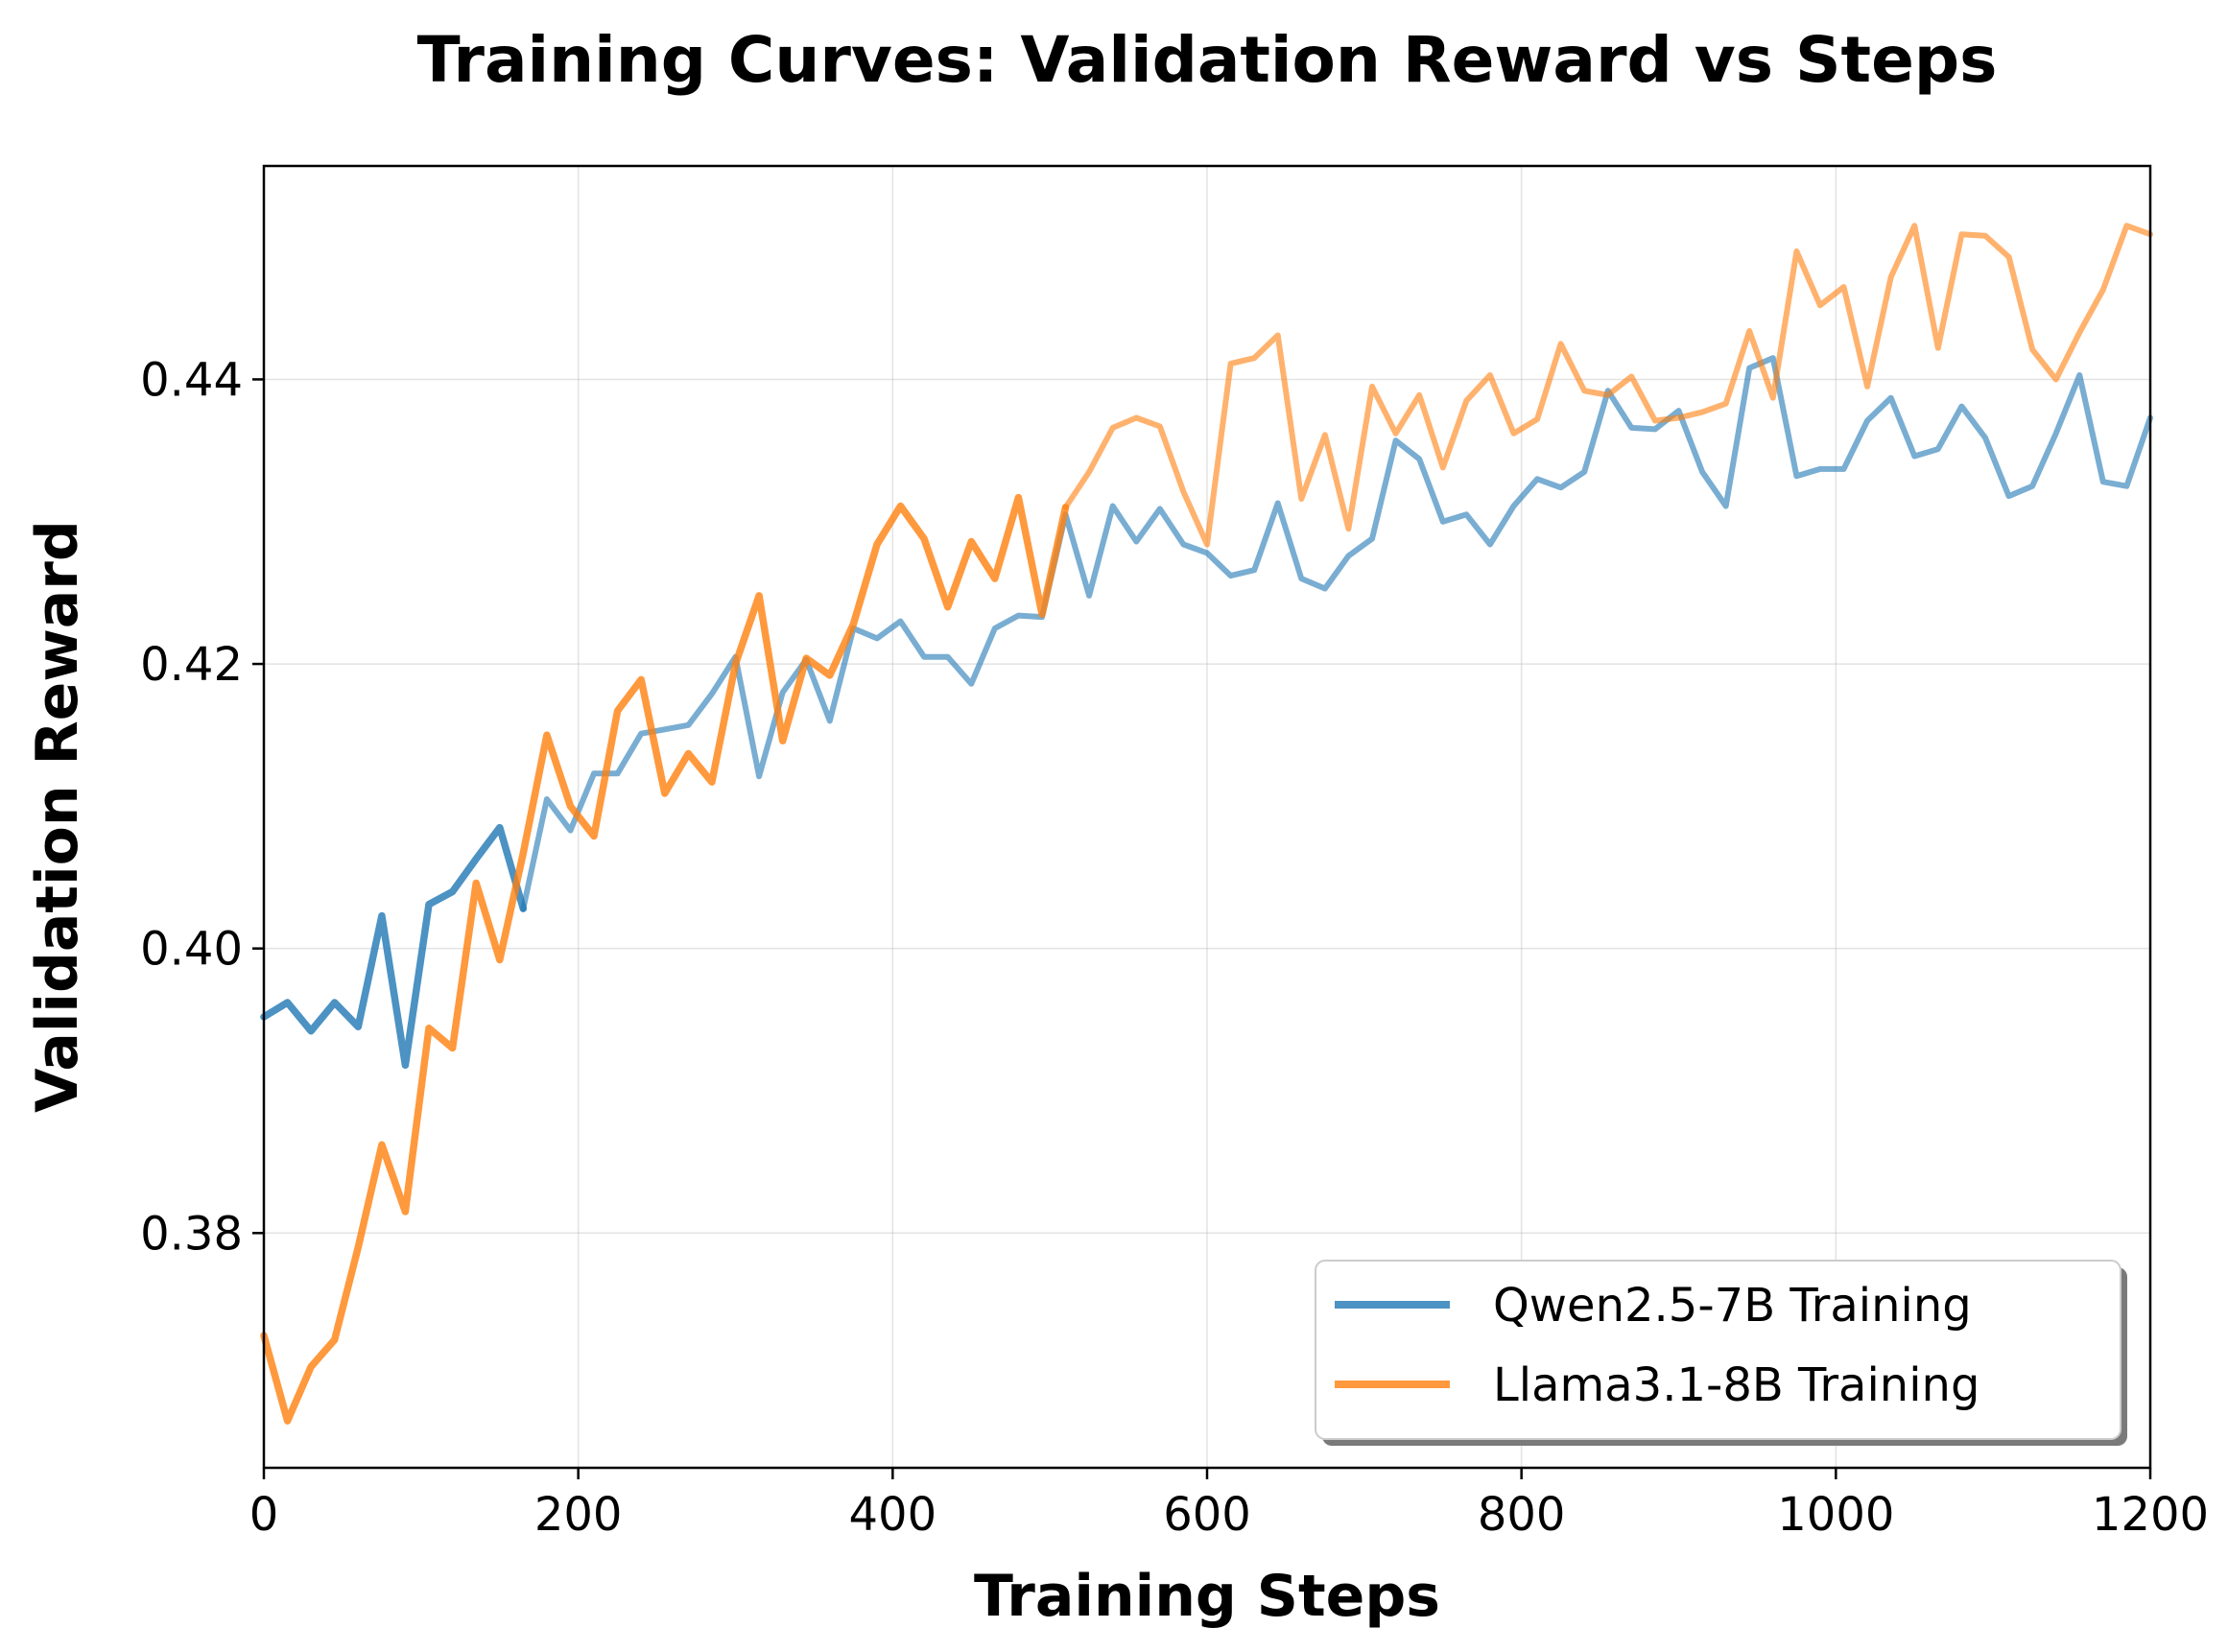 The width and height of the screenshot is (2228, 1652). I want to click on y-tick-label: 0.44, so click(191, 380).